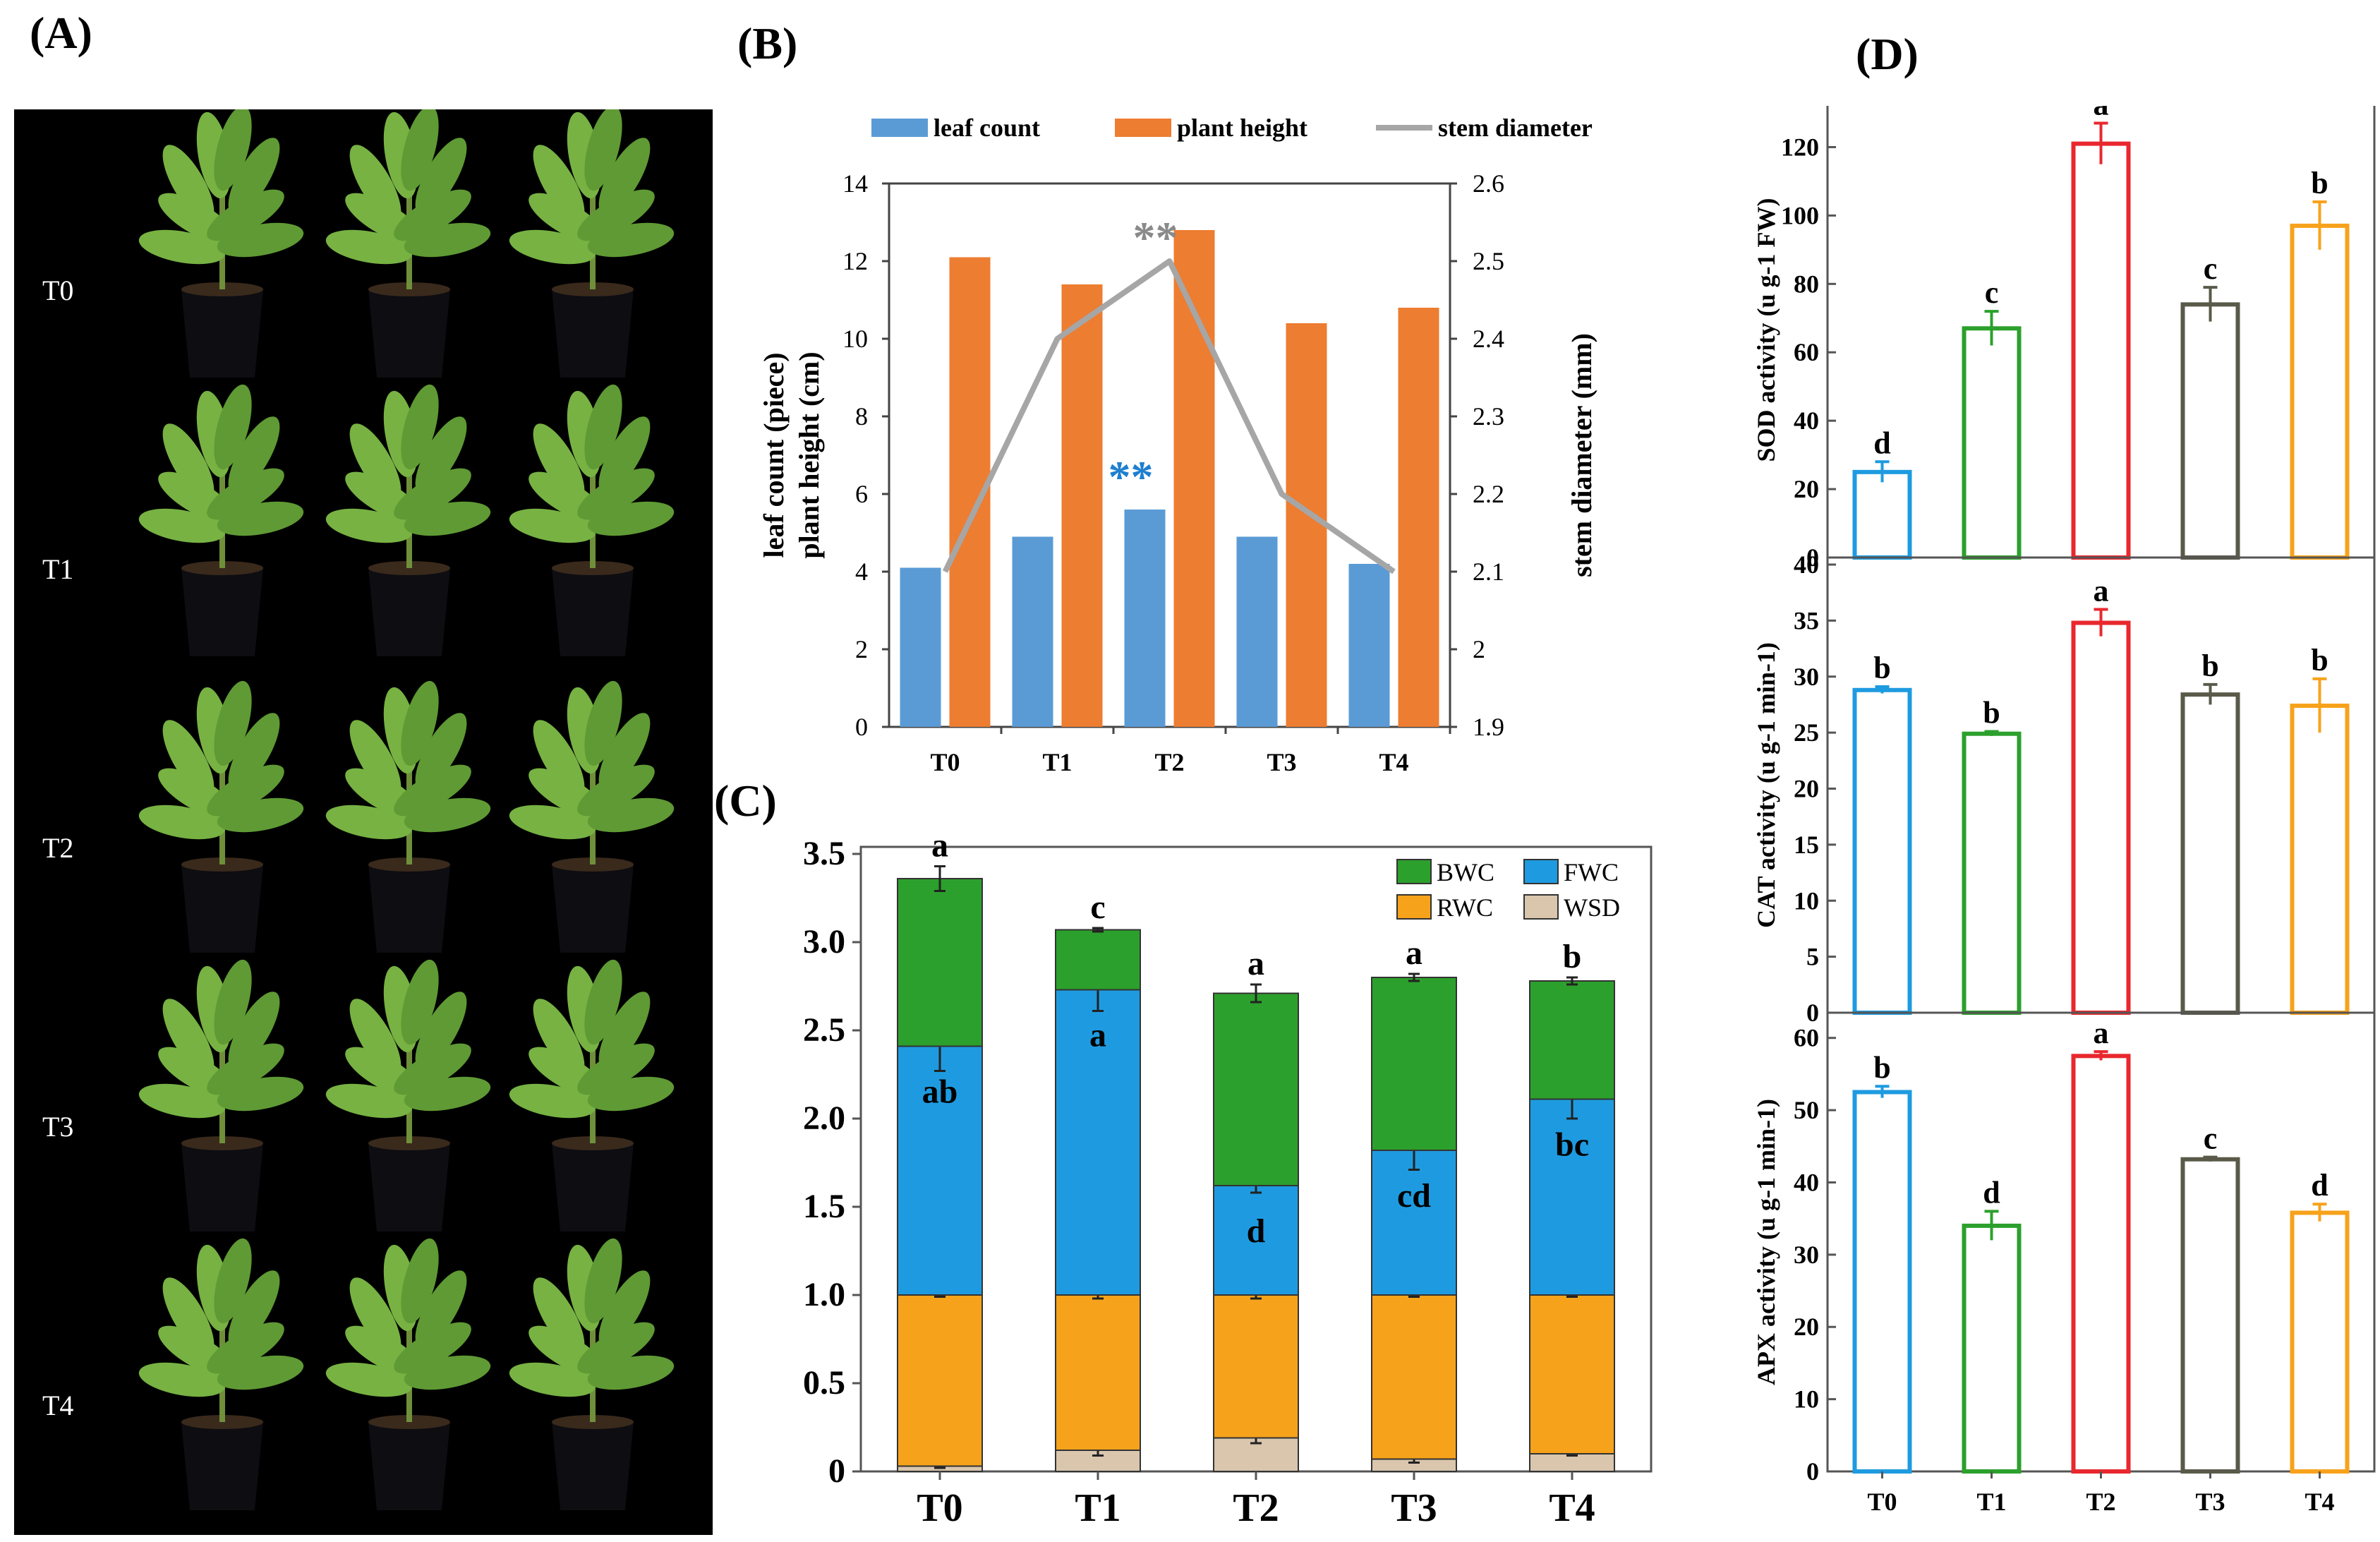  What do you see at coordinates (2319, 660) in the screenshot?
I see `sig-letter-d-cat-t4: b` at bounding box center [2319, 660].